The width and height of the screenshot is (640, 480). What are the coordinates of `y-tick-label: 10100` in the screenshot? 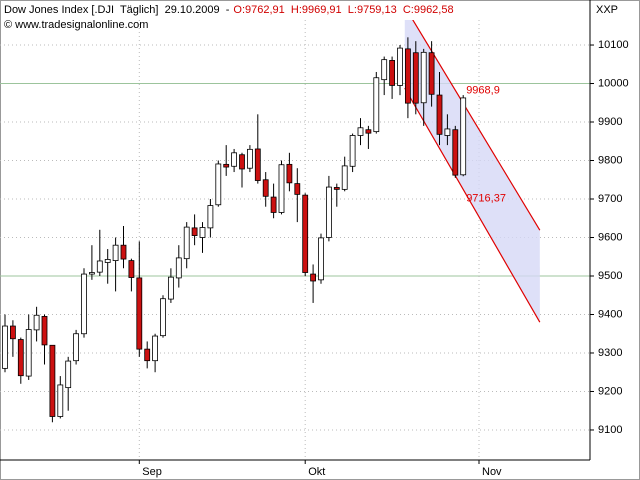 It's located at (613, 45).